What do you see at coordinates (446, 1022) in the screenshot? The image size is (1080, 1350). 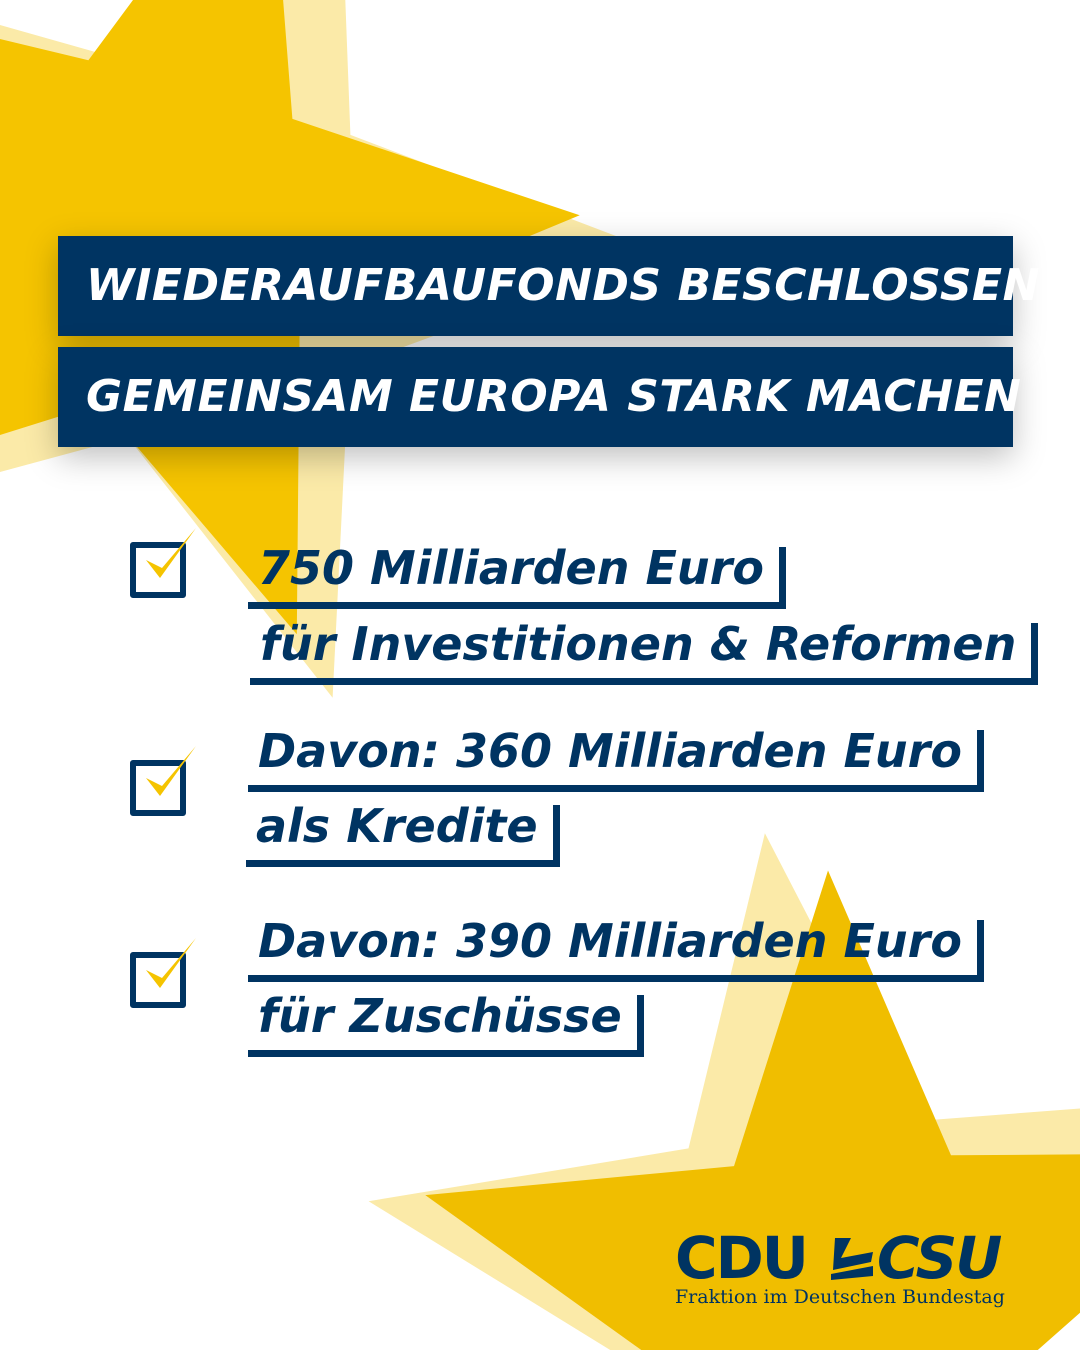 I see `item-3-line-2: für Zuschüsse` at bounding box center [446, 1022].